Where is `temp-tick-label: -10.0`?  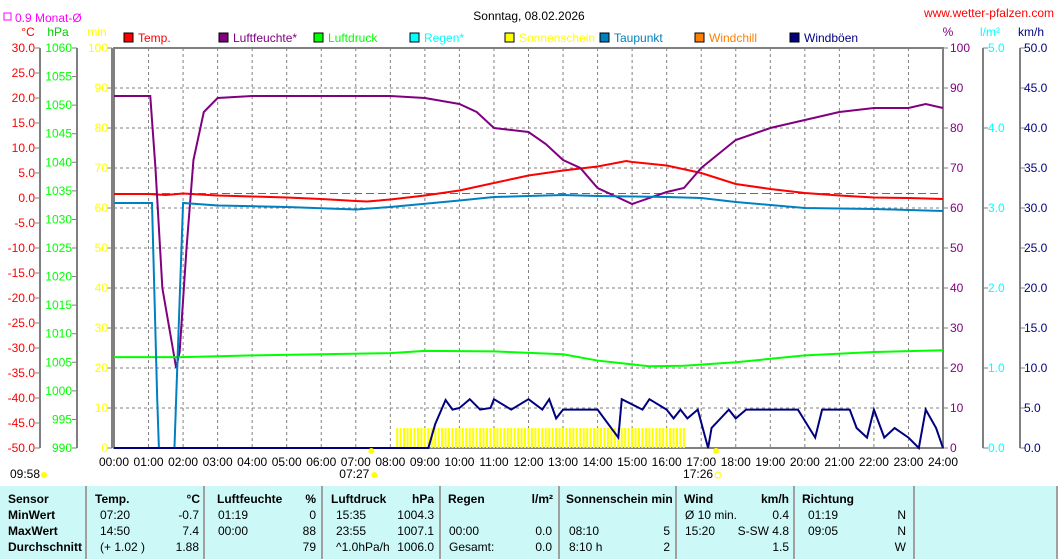
temp-tick-label: -10.0 is located at coordinates (22, 248).